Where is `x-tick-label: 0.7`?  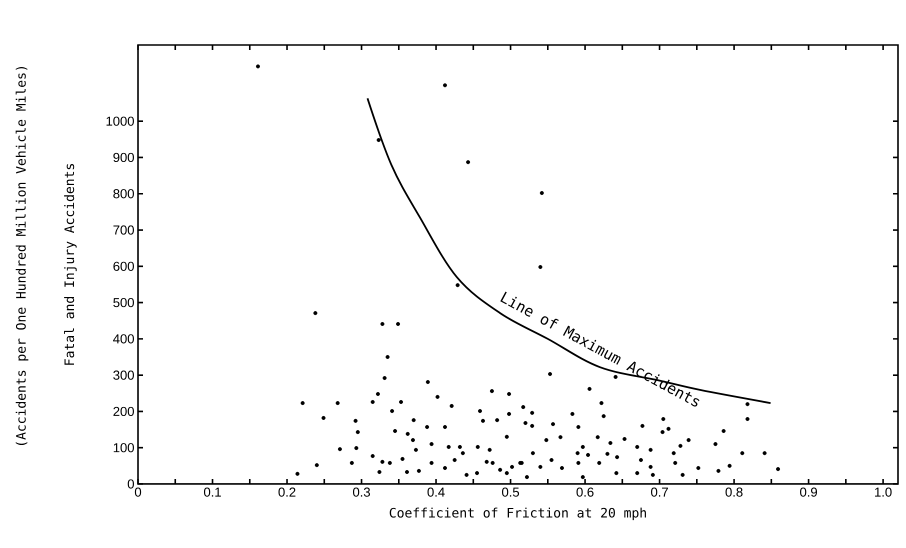 x-tick-label: 0.7 is located at coordinates (659, 492).